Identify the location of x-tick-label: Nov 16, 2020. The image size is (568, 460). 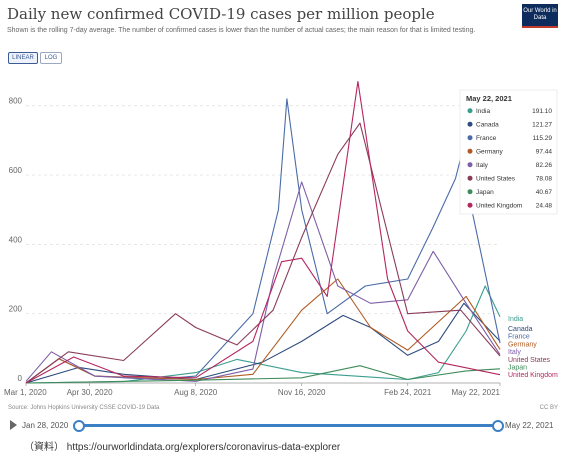
(302, 392).